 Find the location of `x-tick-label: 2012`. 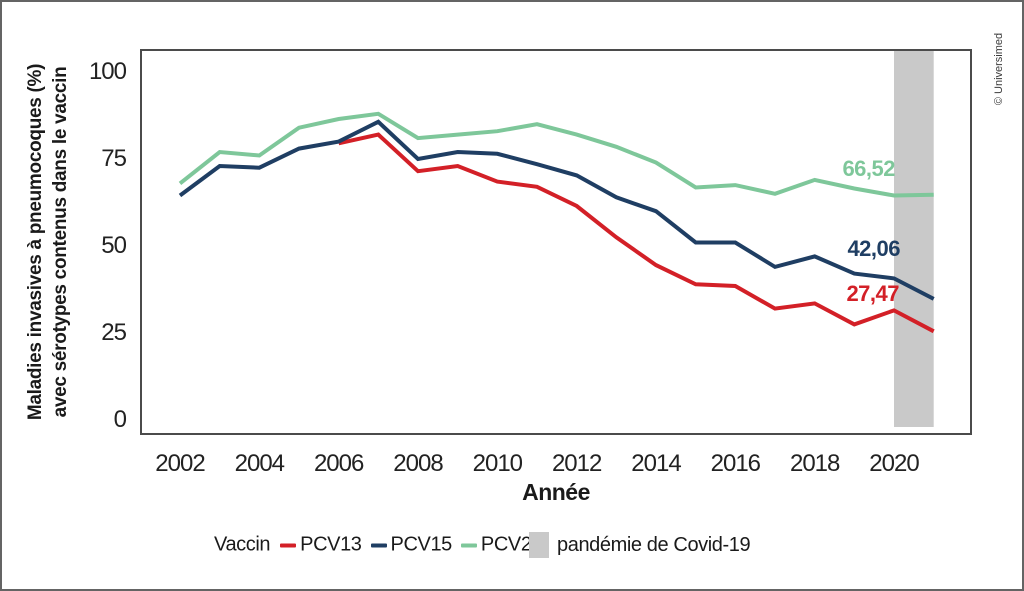

x-tick-label: 2012 is located at coordinates (576, 463).